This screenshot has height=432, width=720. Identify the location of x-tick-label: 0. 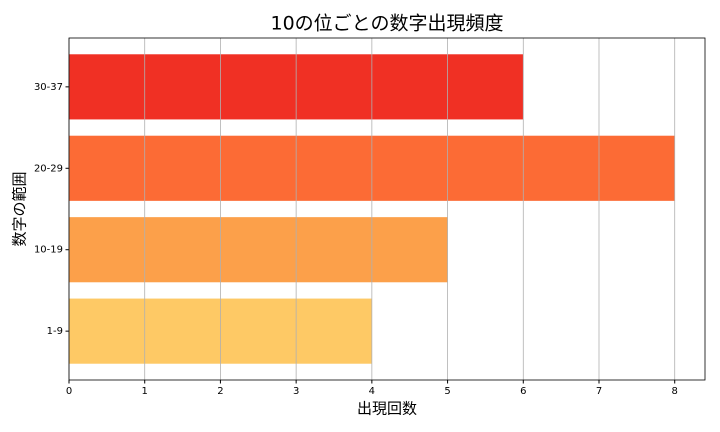
(69, 391).